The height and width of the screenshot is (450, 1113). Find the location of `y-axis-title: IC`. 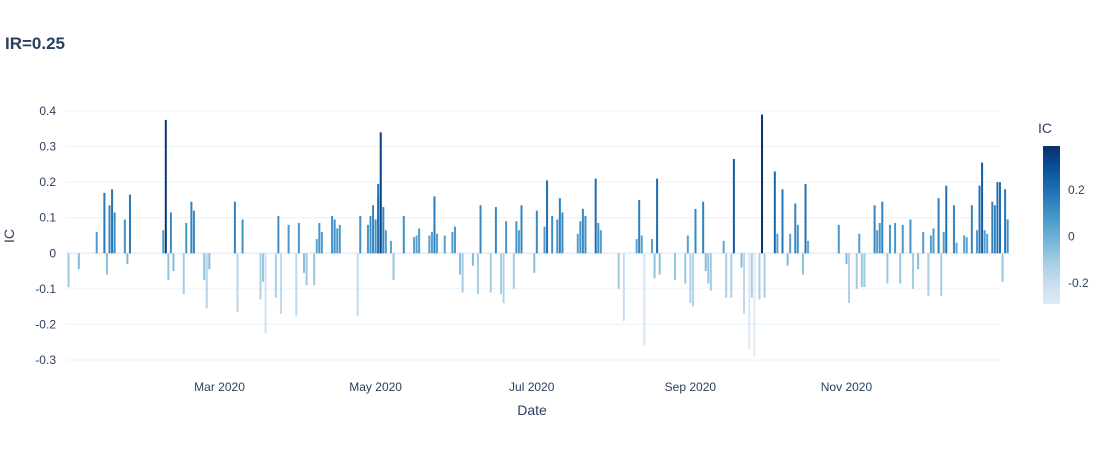

y-axis-title: IC is located at coordinates (9, 236).